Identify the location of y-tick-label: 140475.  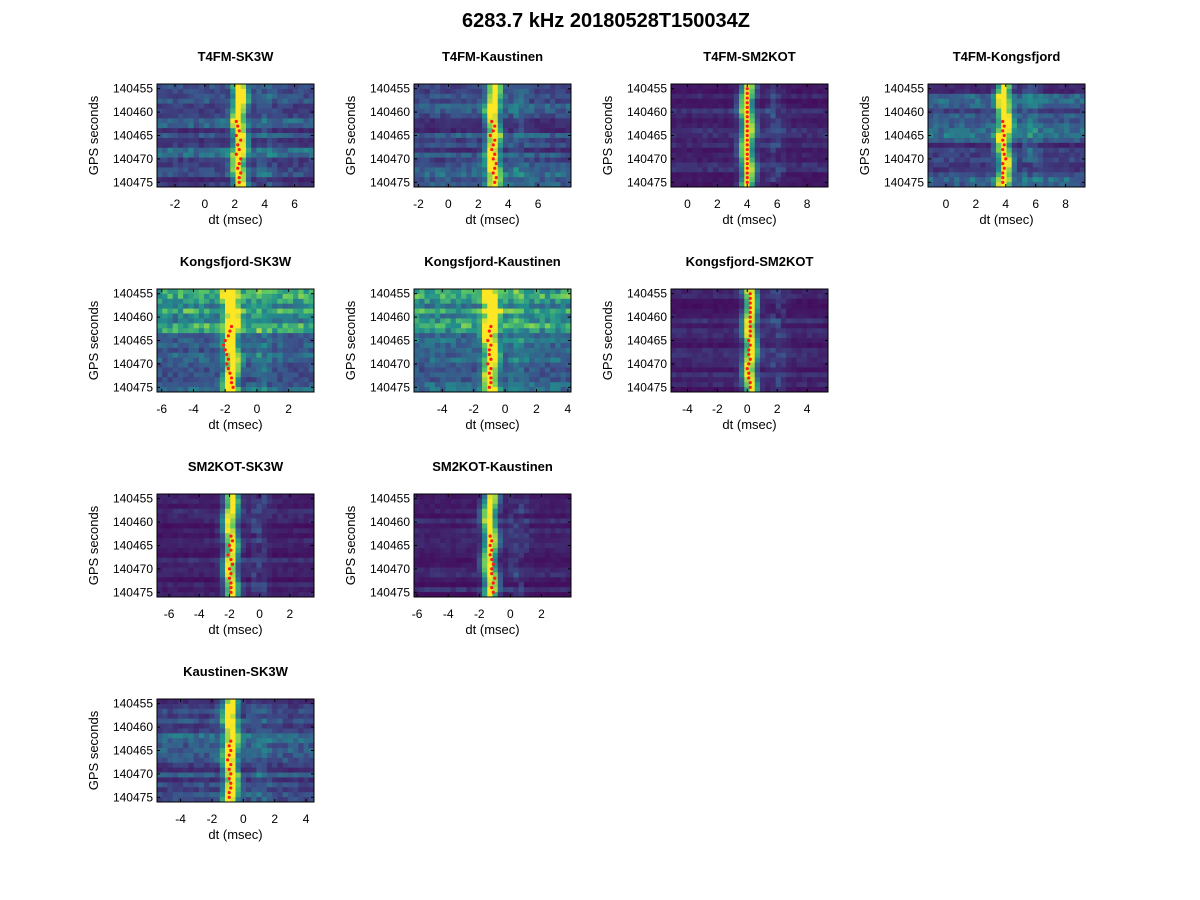
(133, 182).